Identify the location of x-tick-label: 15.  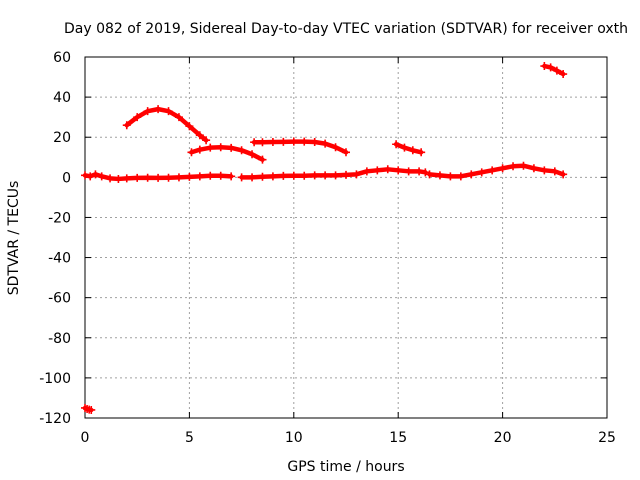
(398, 438).